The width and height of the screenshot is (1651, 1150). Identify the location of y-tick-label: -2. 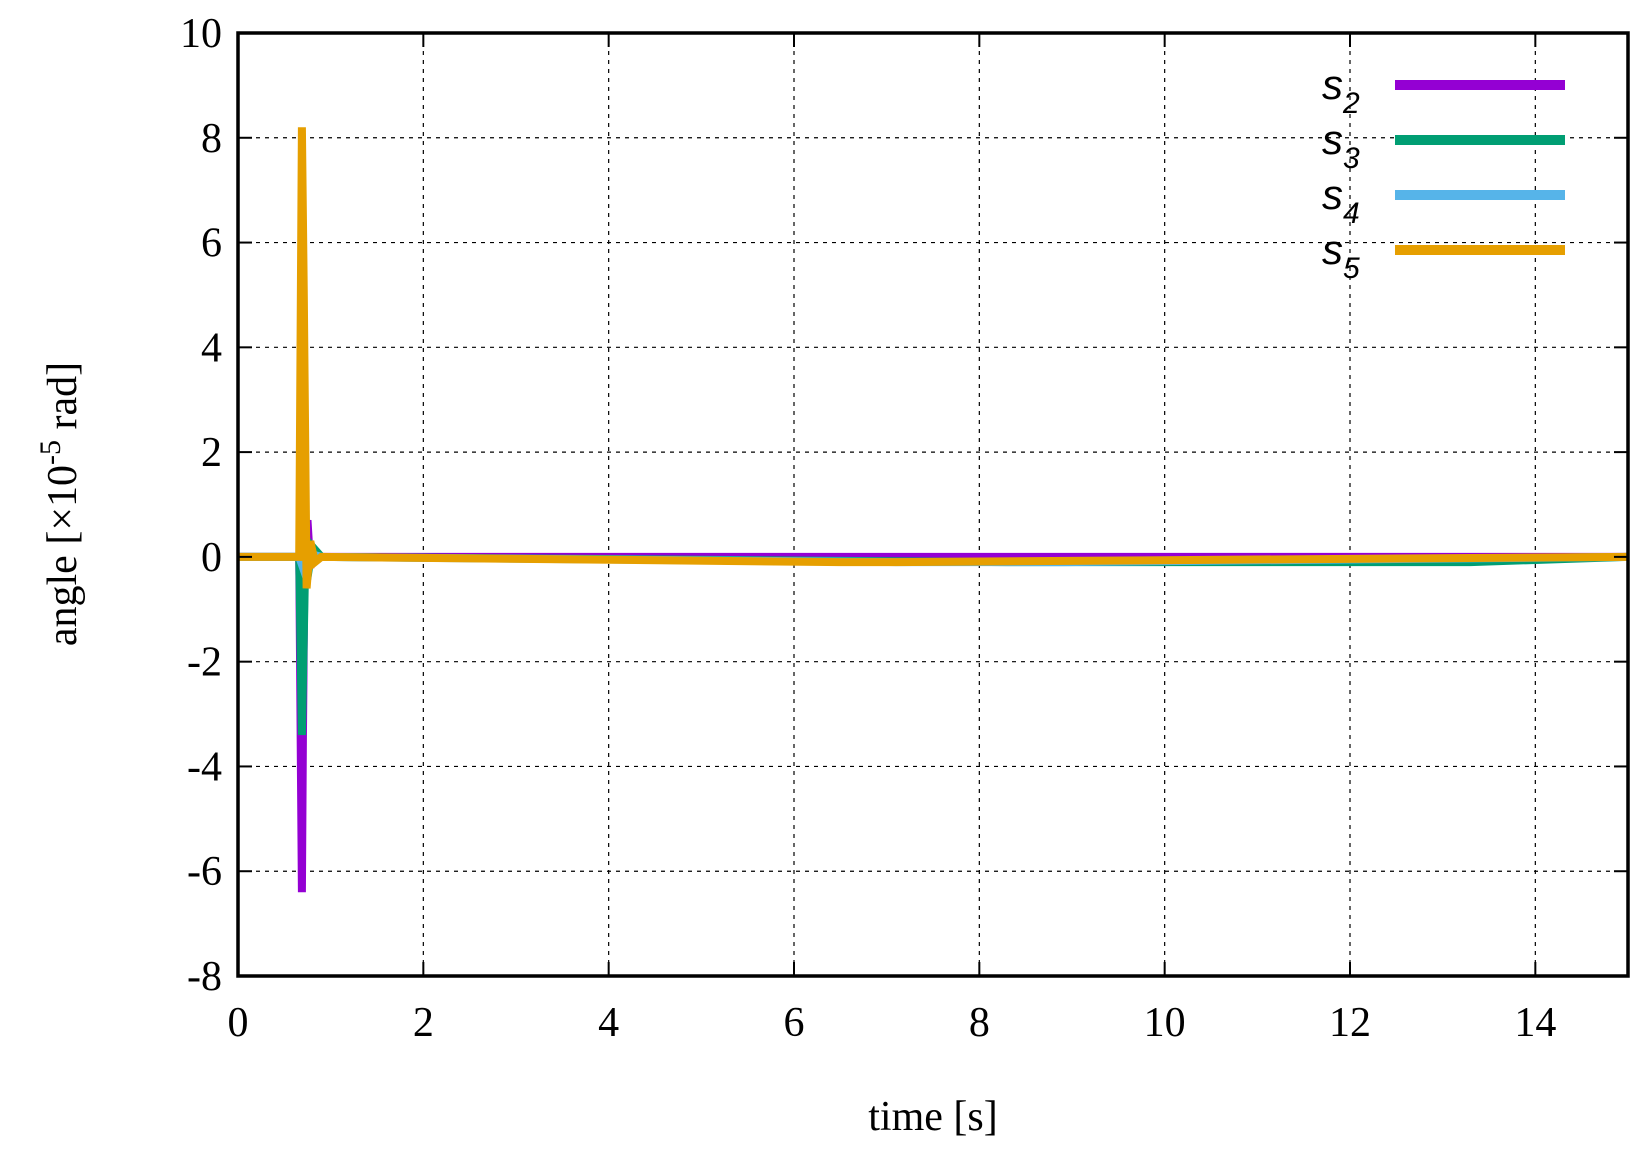
(204, 663).